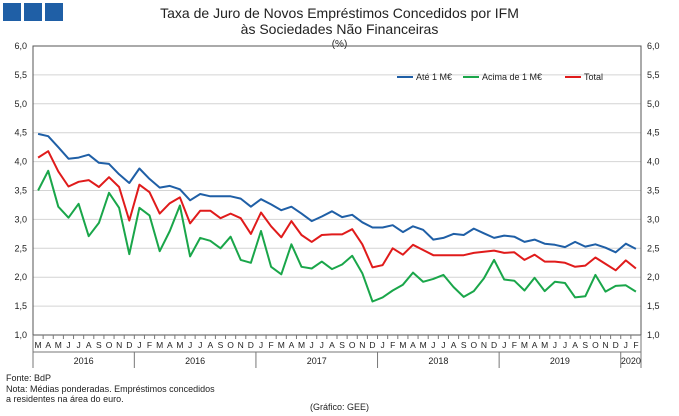 Image resolution: width=679 pixels, height=416 pixels. What do you see at coordinates (20, 75) in the screenshot?
I see `y-tick-label-left: 5,5` at bounding box center [20, 75].